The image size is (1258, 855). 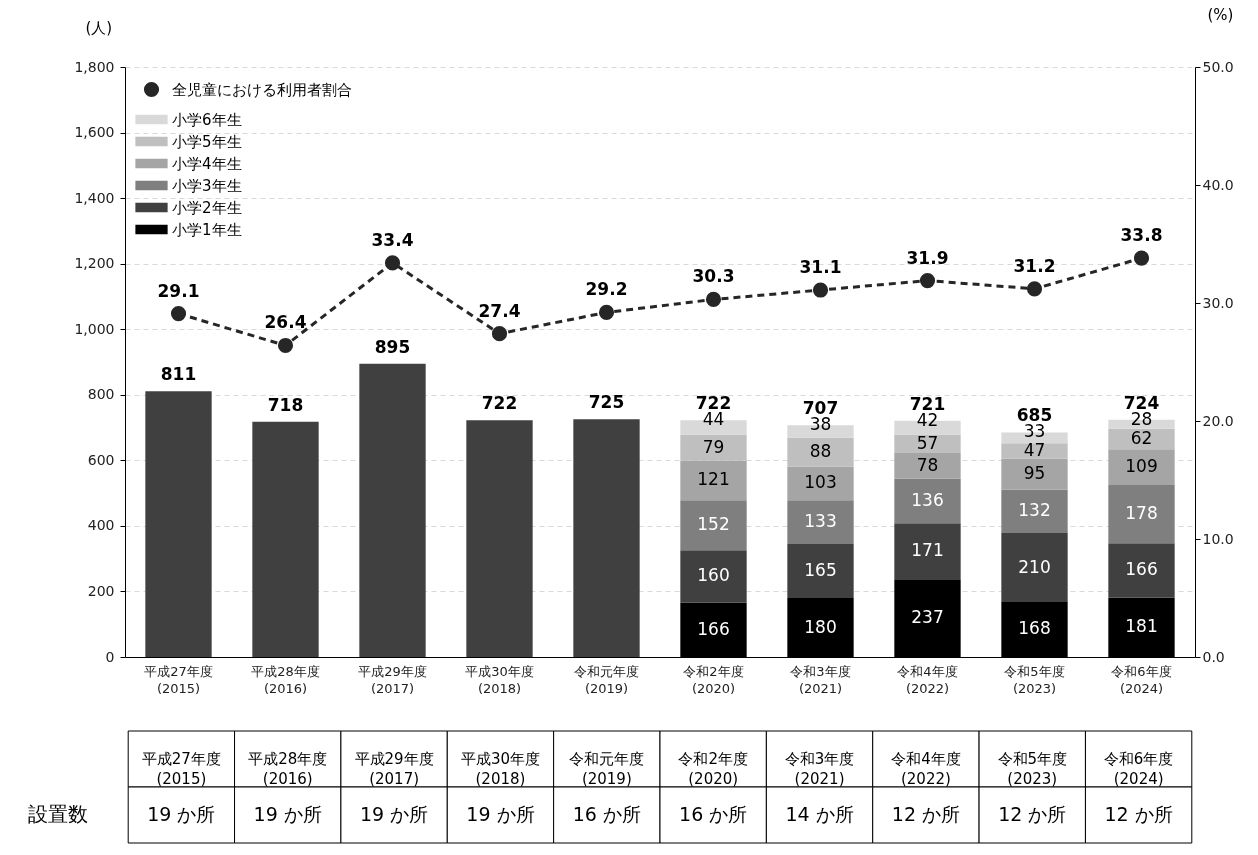 I want to click on data-label: 29.2, so click(x=606, y=289).